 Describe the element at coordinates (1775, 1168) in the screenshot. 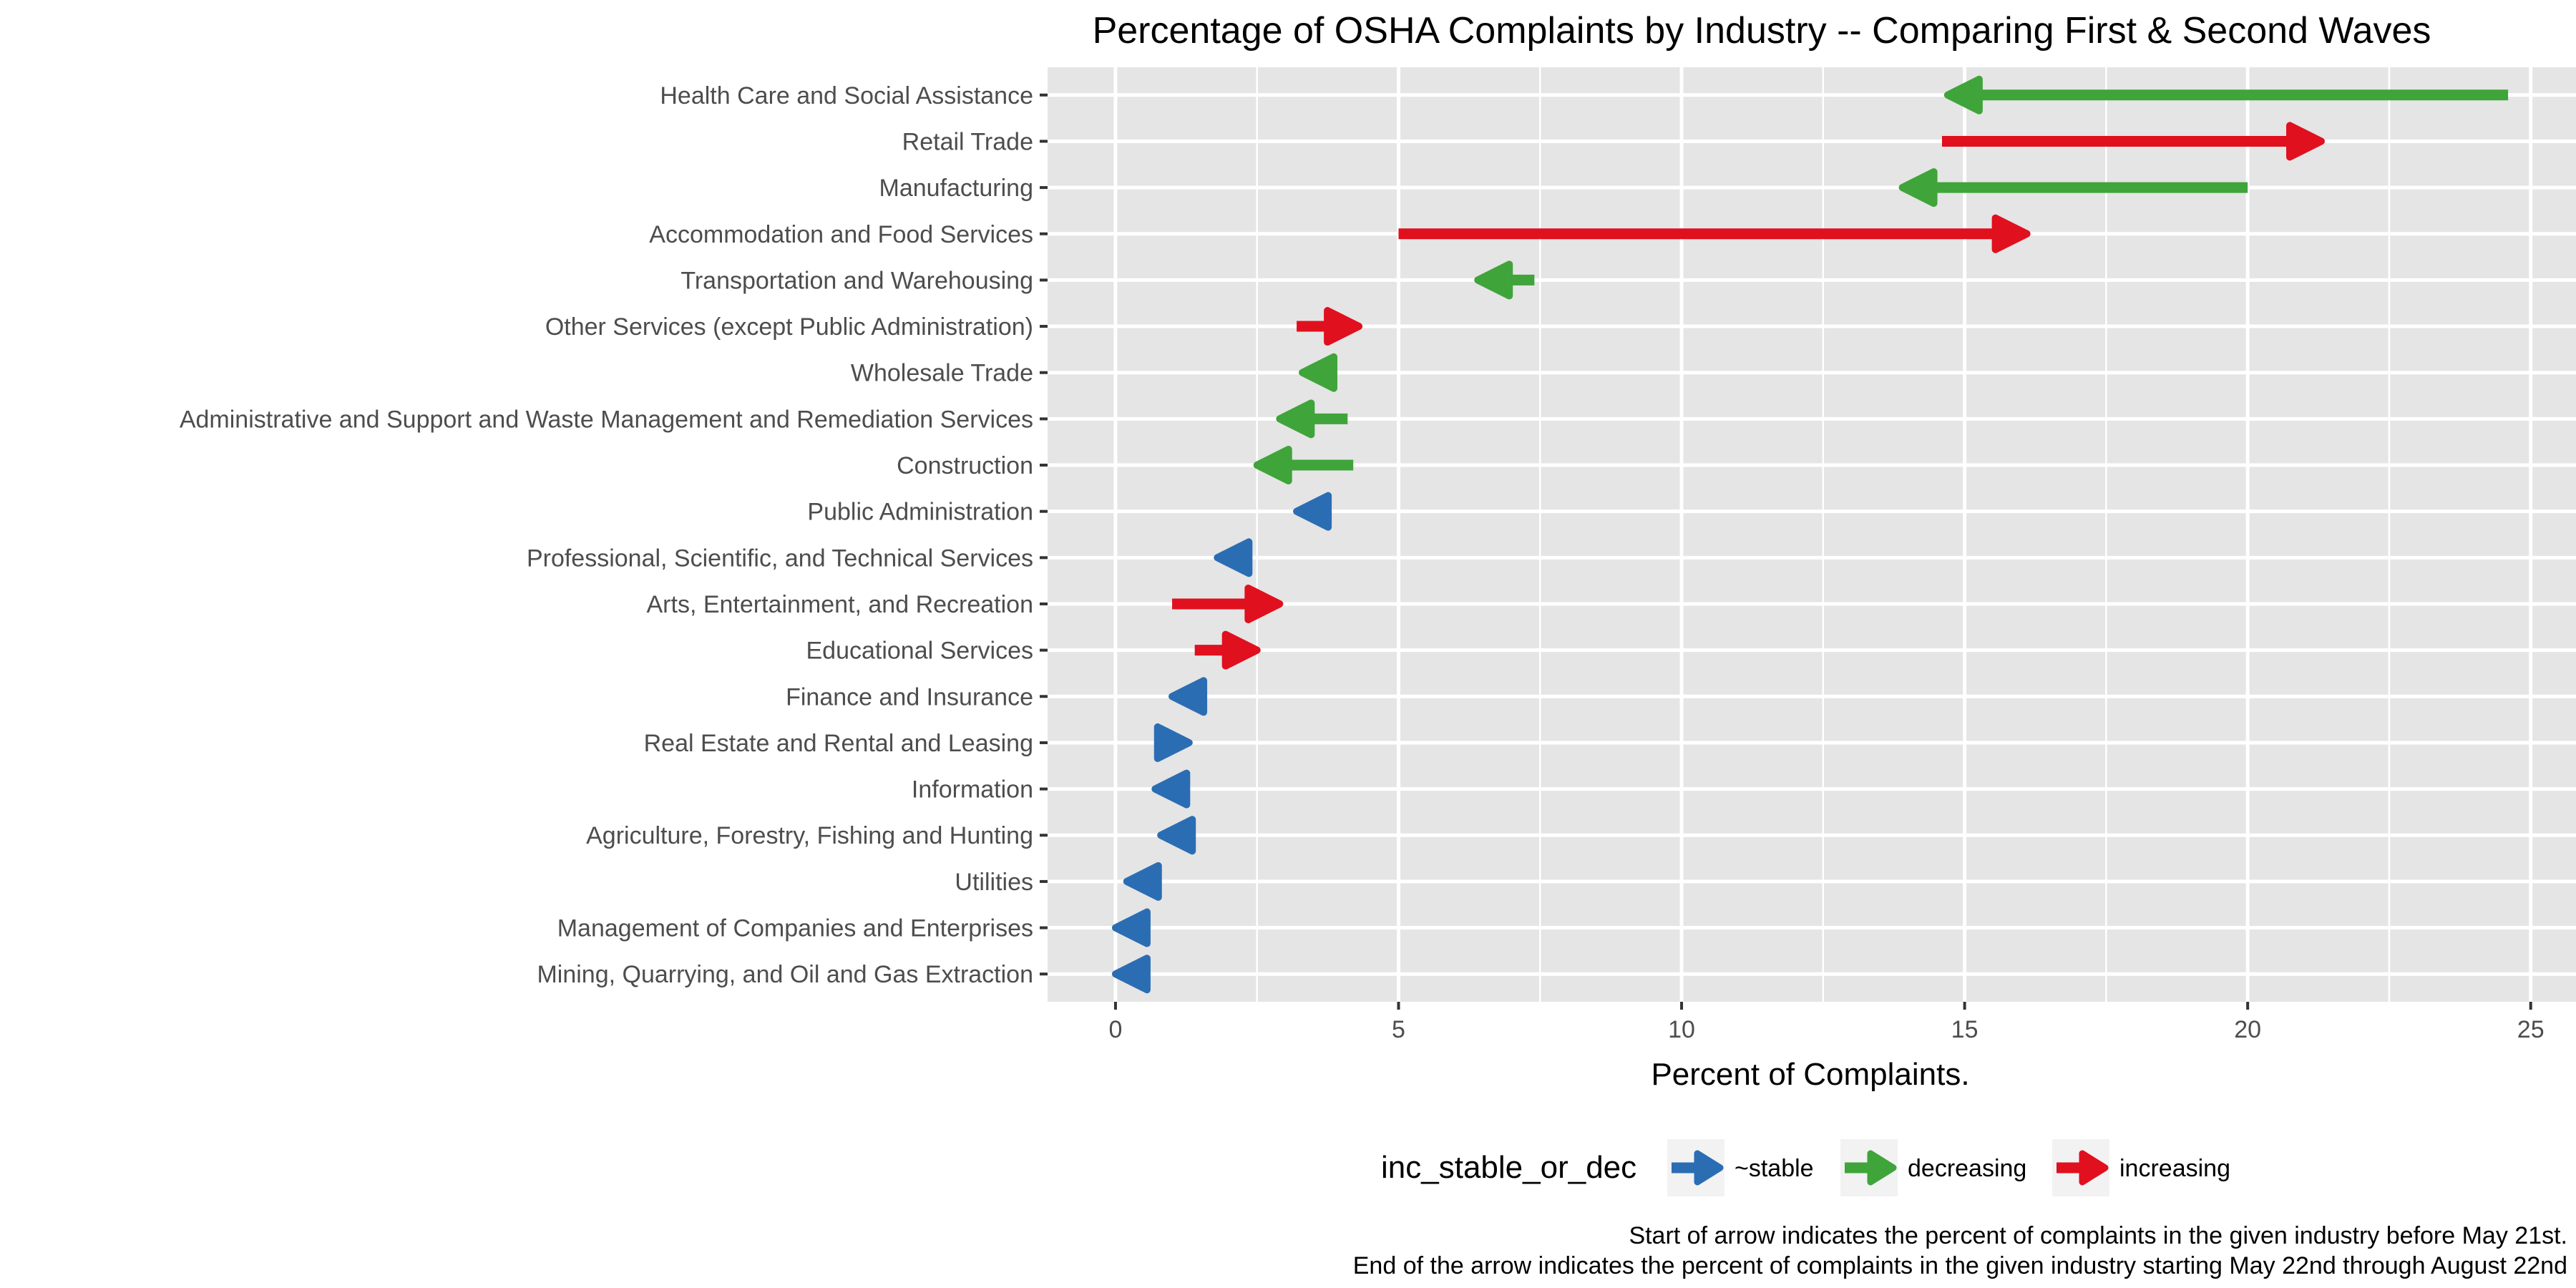

I see `legend-label: ~stable` at that location.